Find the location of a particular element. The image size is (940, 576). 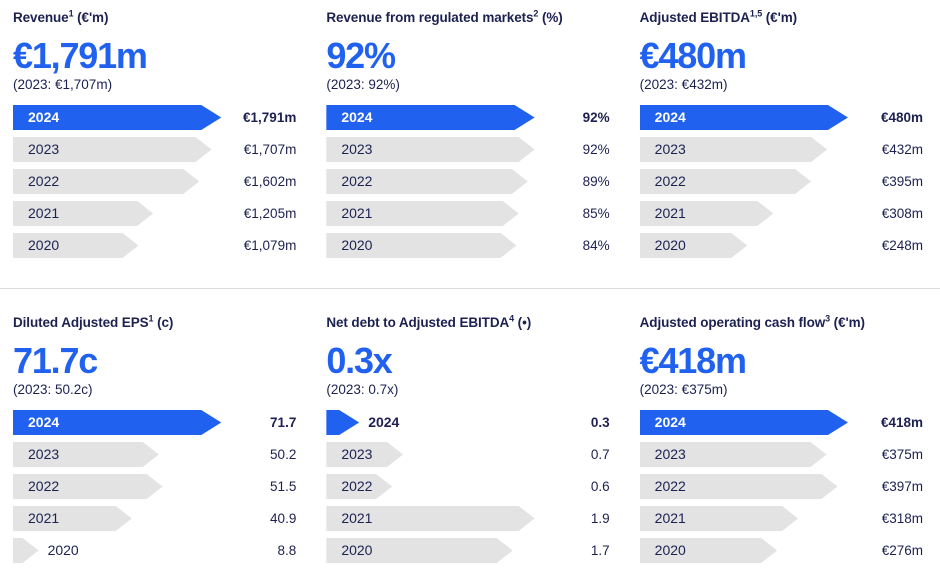

bar-value-label: 1.9 is located at coordinates (600, 518).